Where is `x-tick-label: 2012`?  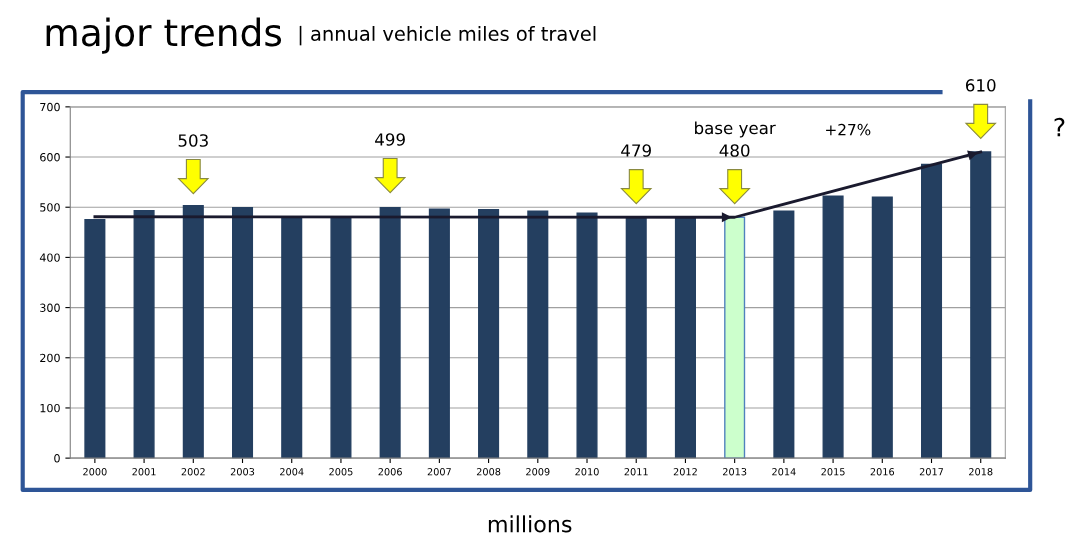
x-tick-label: 2012 is located at coordinates (685, 472).